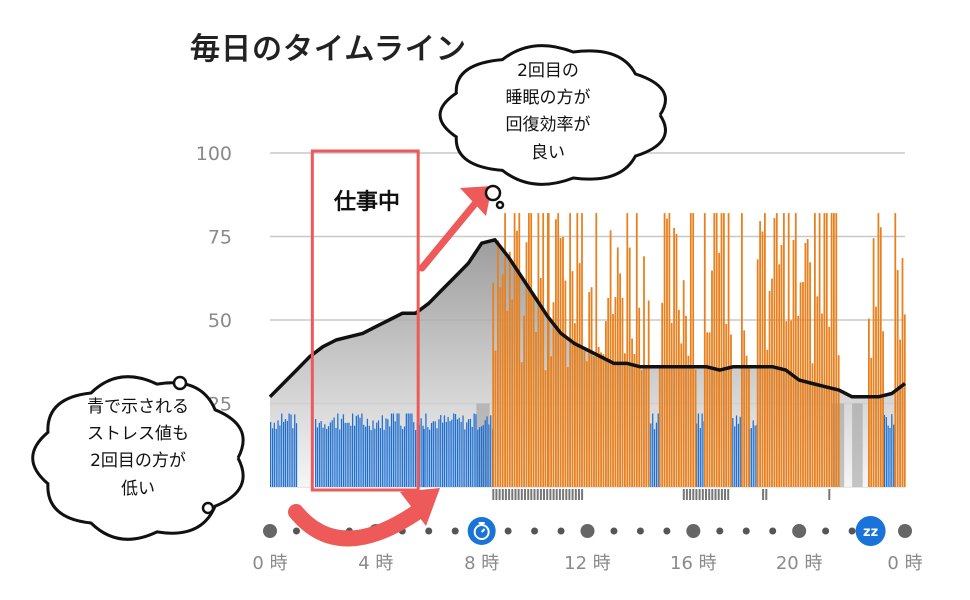 This screenshot has width=970, height=600. What do you see at coordinates (500, 205) in the screenshot?
I see `bubble-top-tail` at bounding box center [500, 205].